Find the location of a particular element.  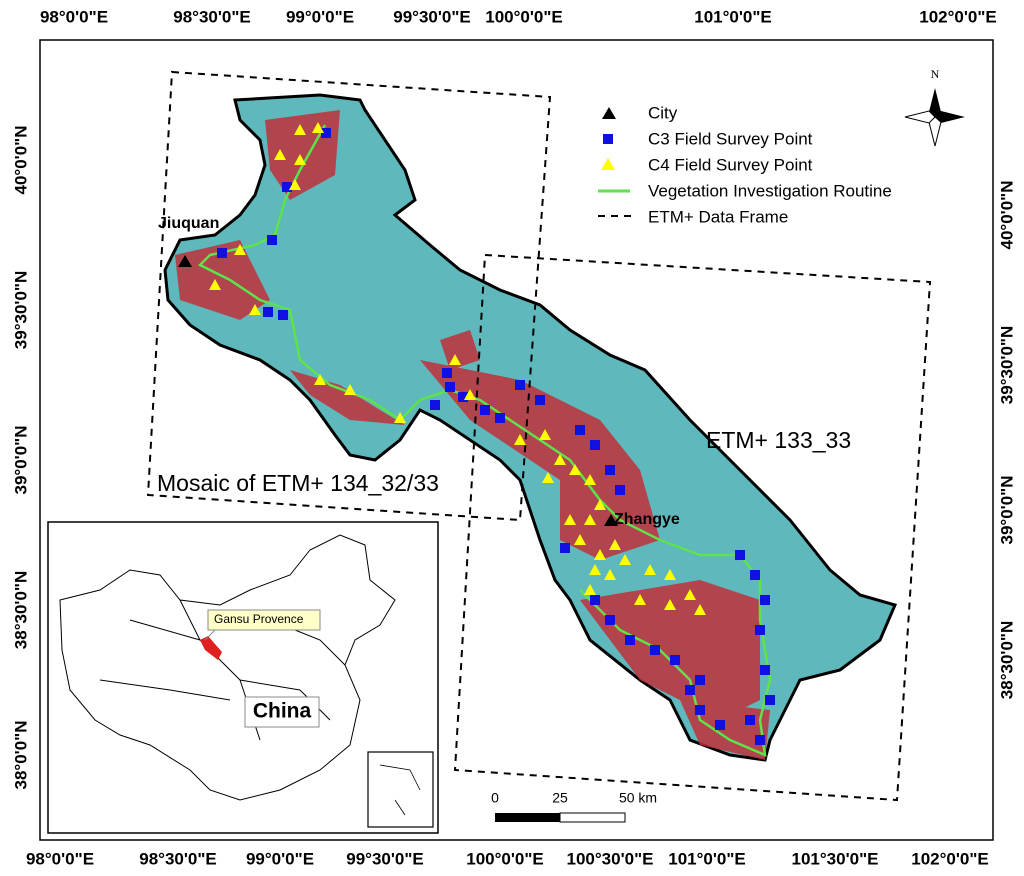

north-arrow: N is located at coordinates (934, 107).